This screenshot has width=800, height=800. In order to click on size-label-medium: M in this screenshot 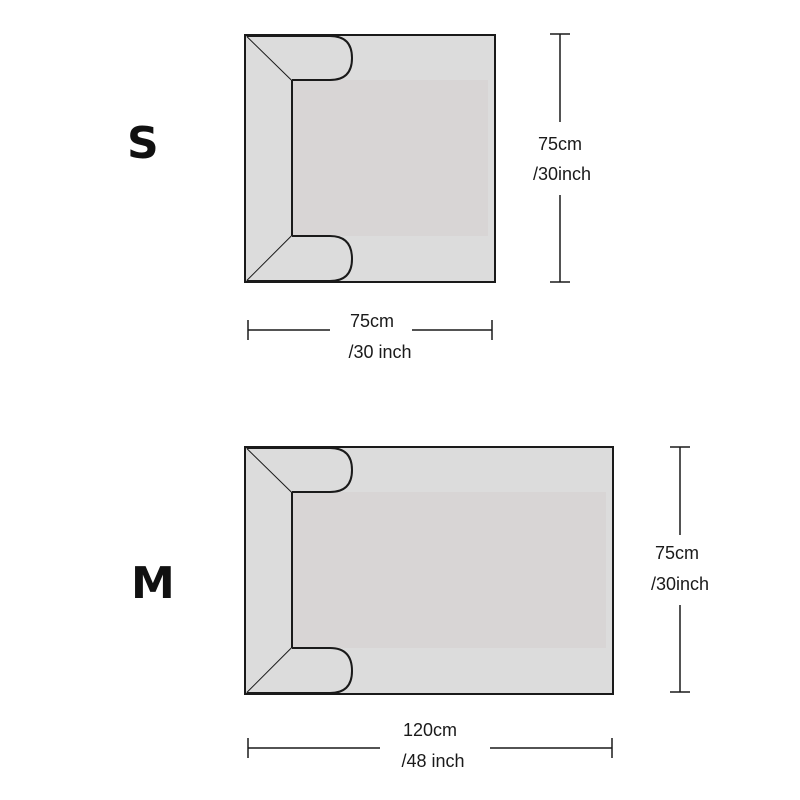, I will do `click(153, 583)`.